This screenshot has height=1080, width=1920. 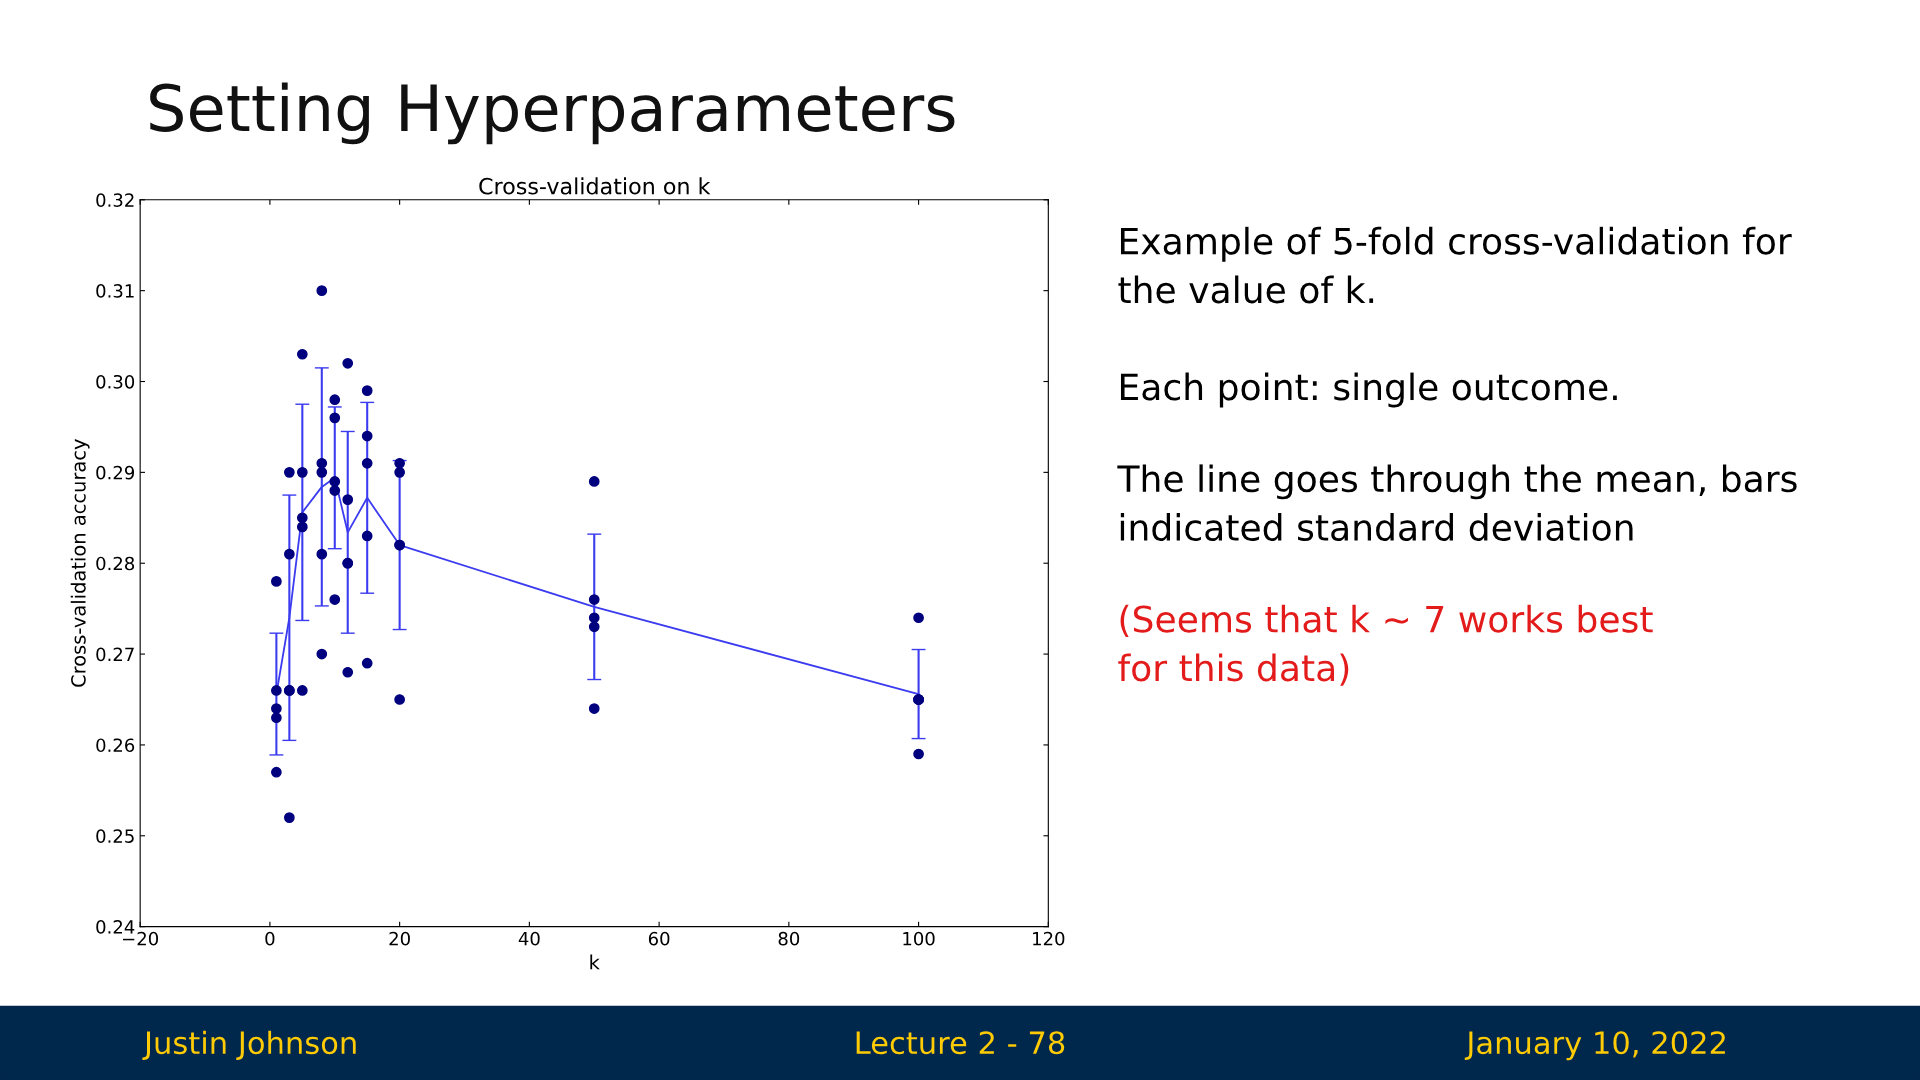 I want to click on text: Example of 5-fold cross-validation for the value of k., so click(x=1455, y=265).